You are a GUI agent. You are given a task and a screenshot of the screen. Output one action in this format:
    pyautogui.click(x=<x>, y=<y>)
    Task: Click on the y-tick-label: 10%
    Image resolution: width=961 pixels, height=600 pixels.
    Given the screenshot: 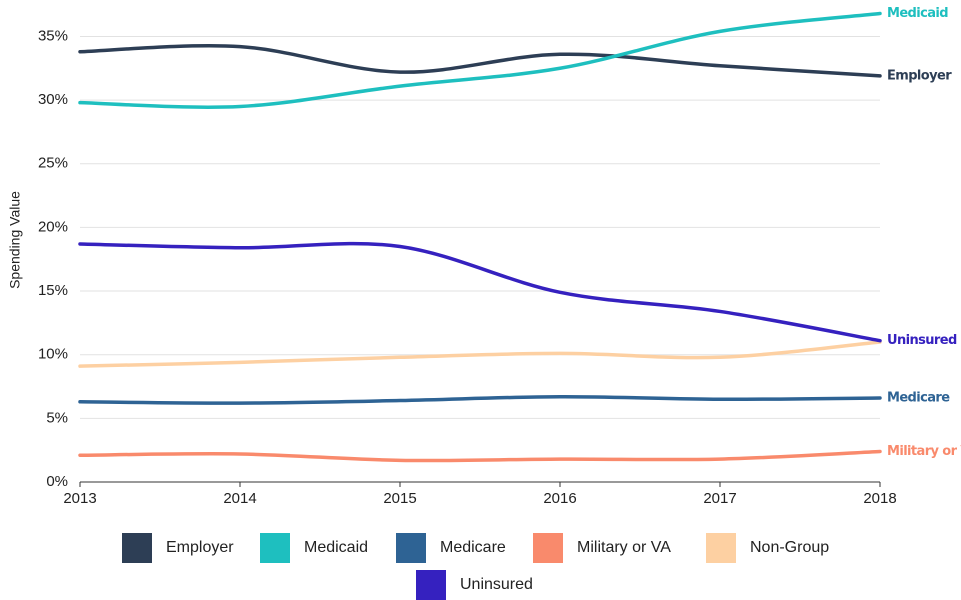 What is the action you would take?
    pyautogui.click(x=53, y=354)
    